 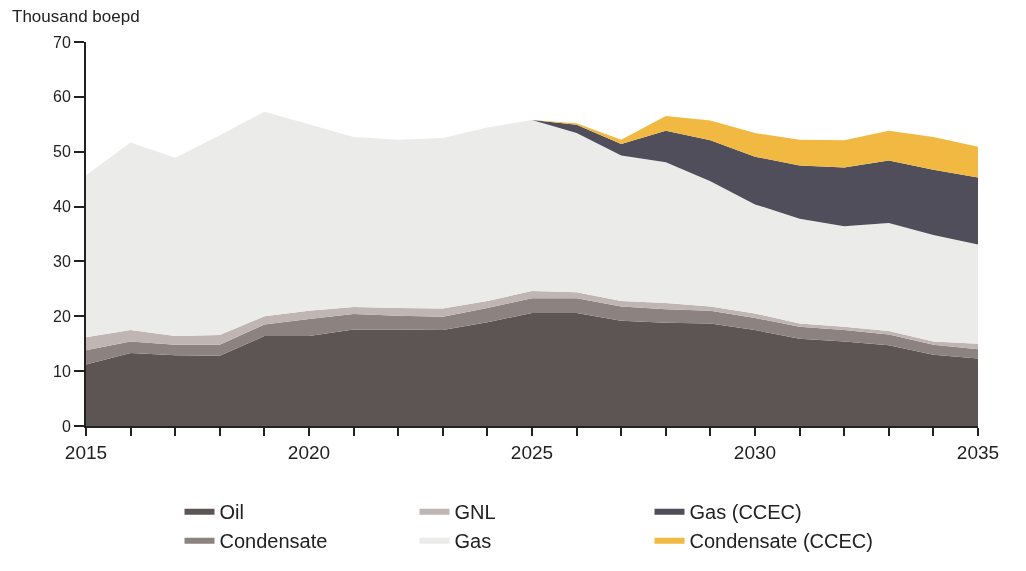 What do you see at coordinates (66, 426) in the screenshot?
I see `y-tick-label: 0` at bounding box center [66, 426].